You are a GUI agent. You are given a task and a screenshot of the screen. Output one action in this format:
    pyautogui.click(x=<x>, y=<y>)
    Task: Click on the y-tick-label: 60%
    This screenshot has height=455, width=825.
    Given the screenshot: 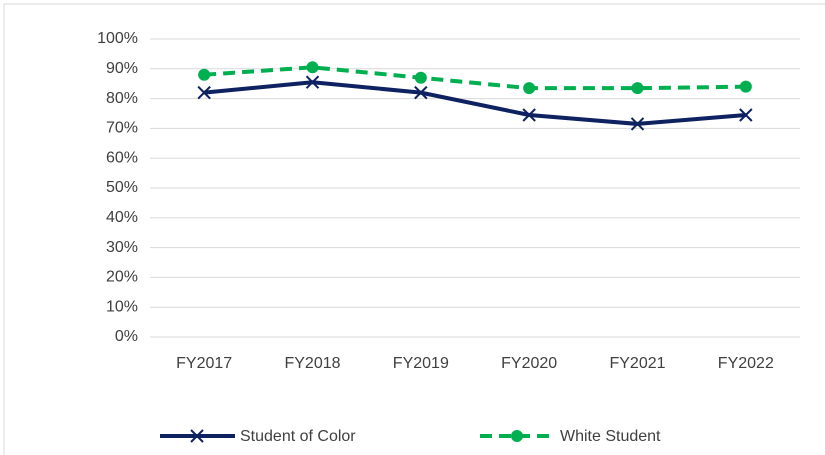 What is the action you would take?
    pyautogui.click(x=122, y=157)
    